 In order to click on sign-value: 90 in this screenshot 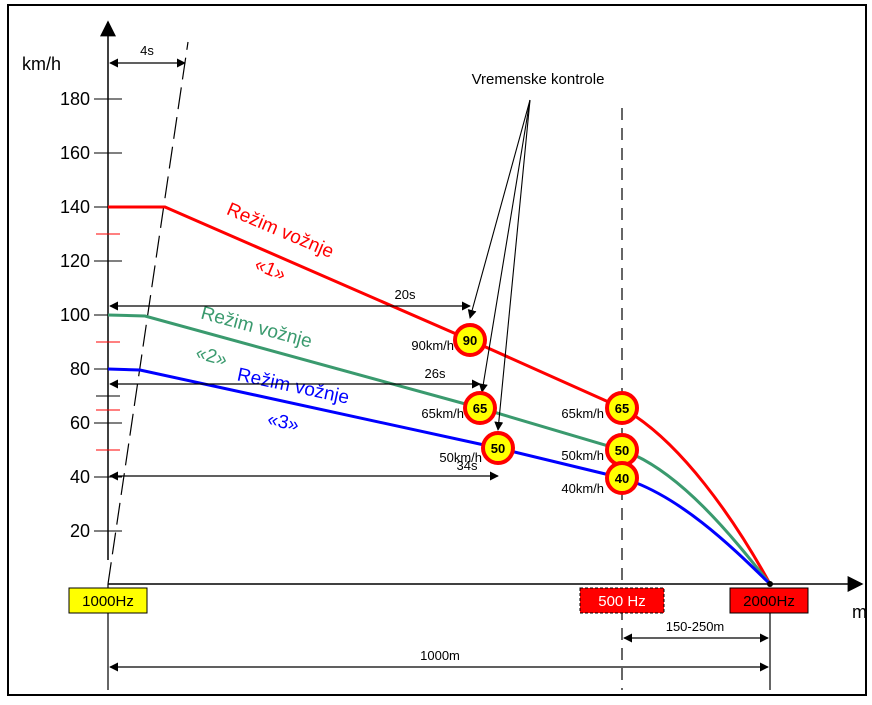, I will do `click(470, 340)`.